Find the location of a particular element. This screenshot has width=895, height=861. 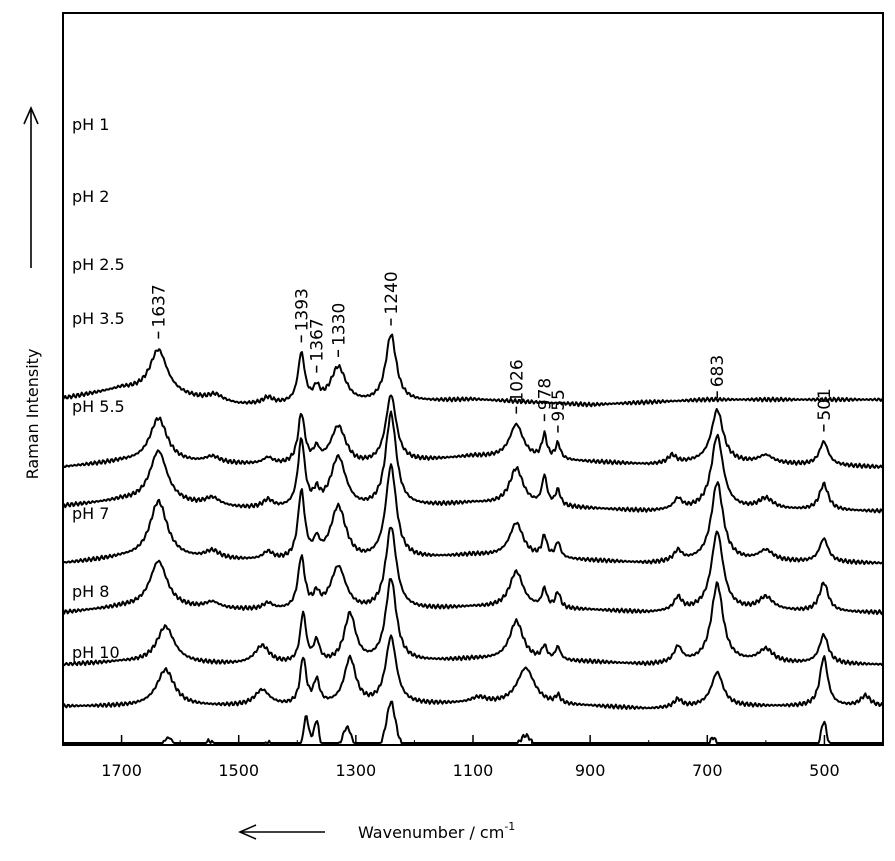

x-tick-label: 1300 is located at coordinates (355, 770).